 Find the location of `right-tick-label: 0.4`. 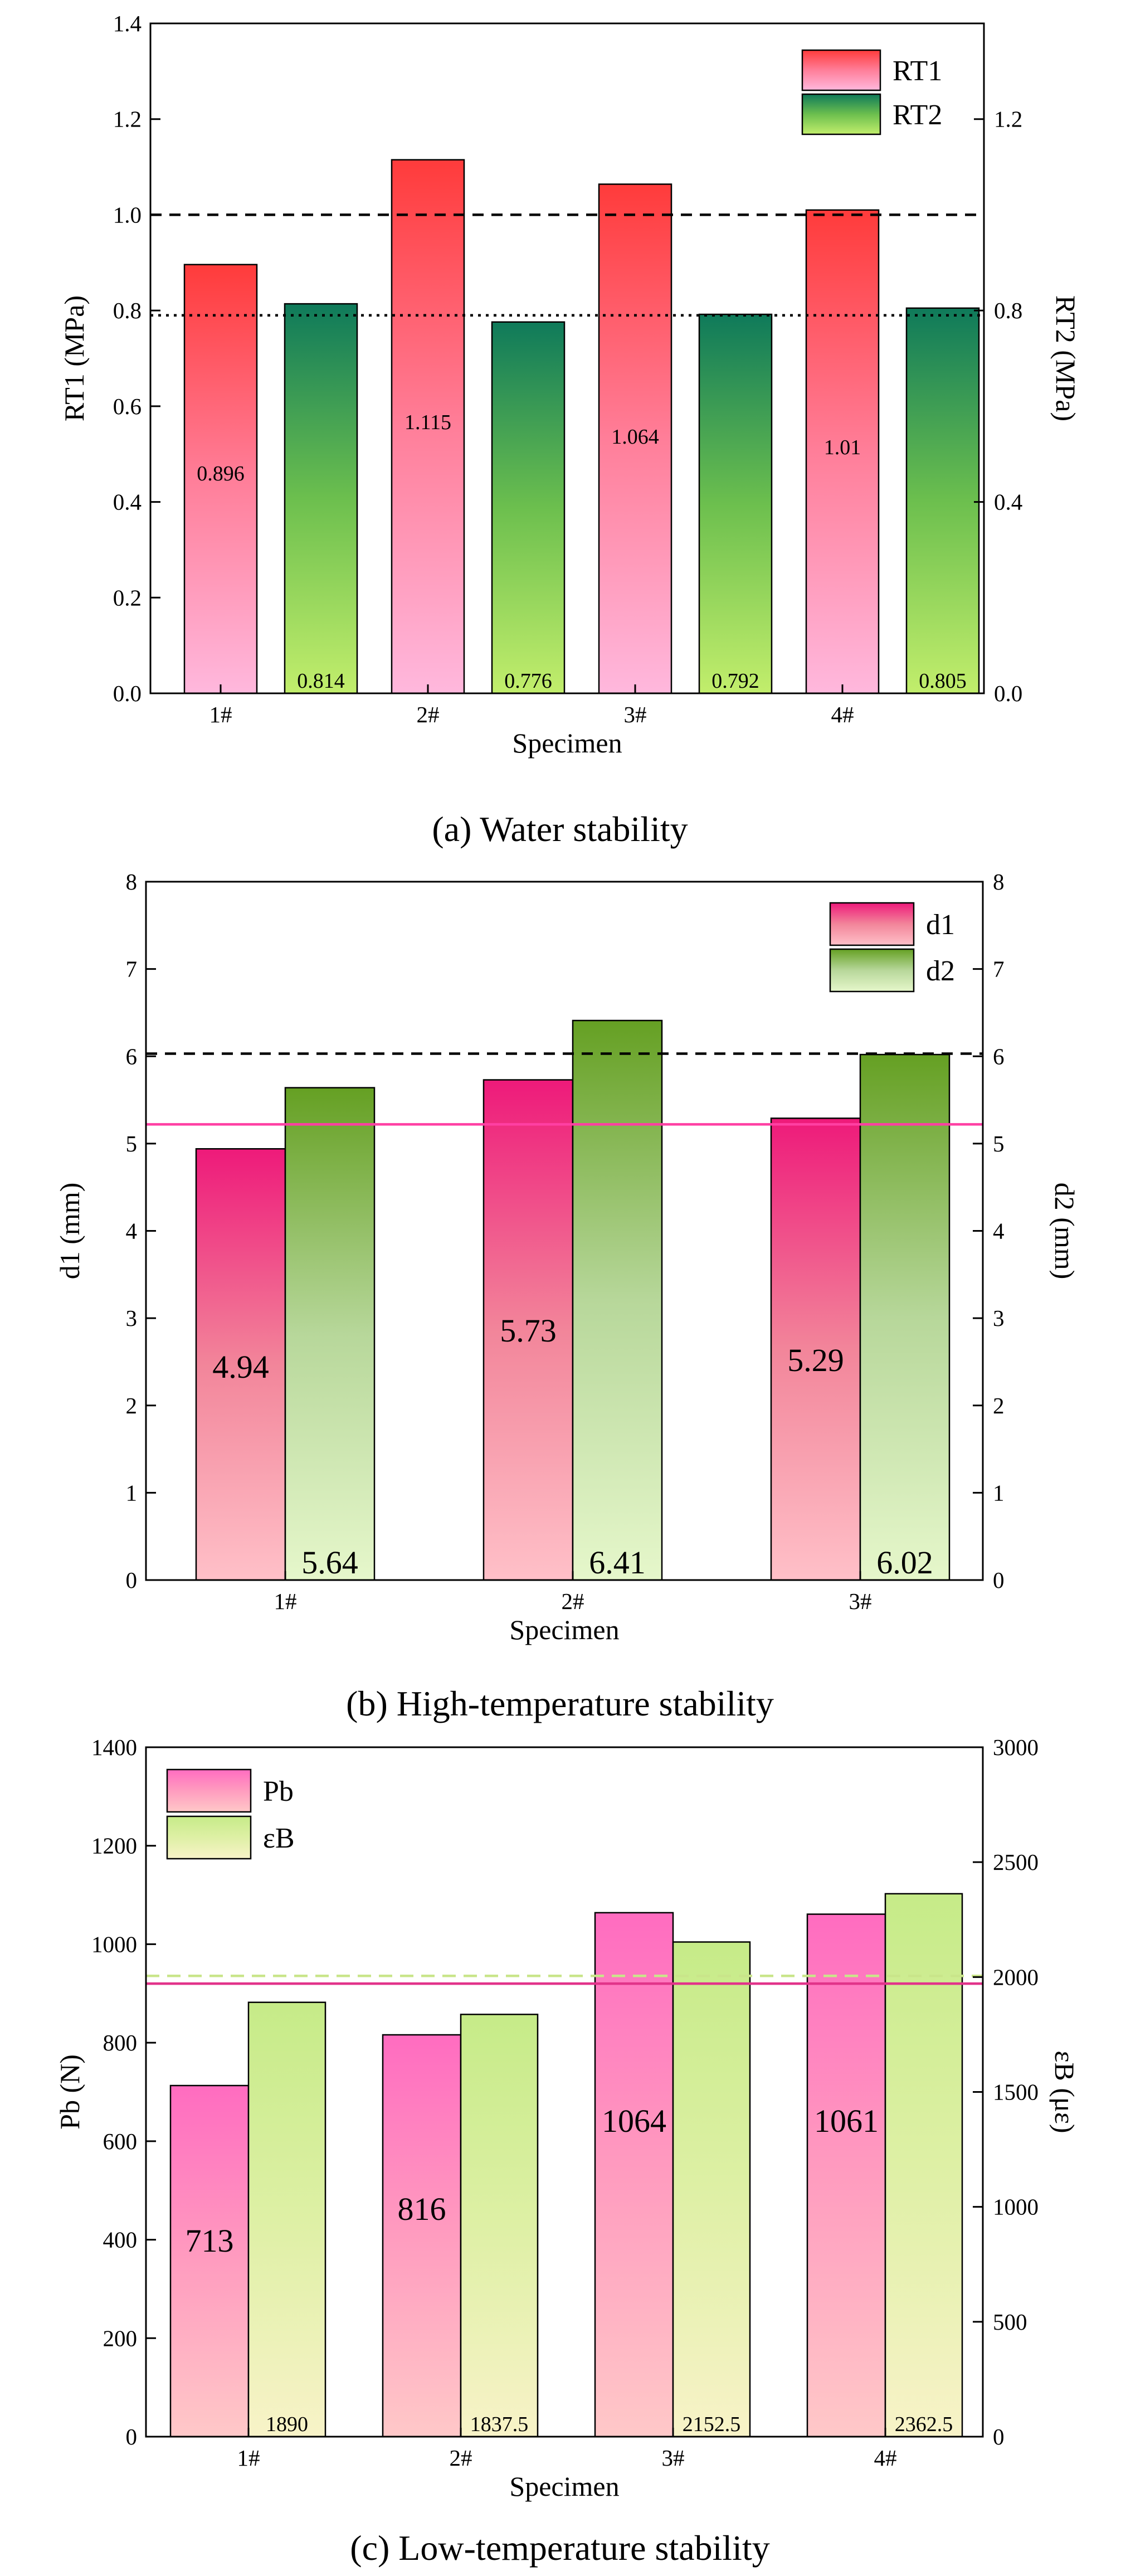

right-tick-label: 0.4 is located at coordinates (1008, 502).